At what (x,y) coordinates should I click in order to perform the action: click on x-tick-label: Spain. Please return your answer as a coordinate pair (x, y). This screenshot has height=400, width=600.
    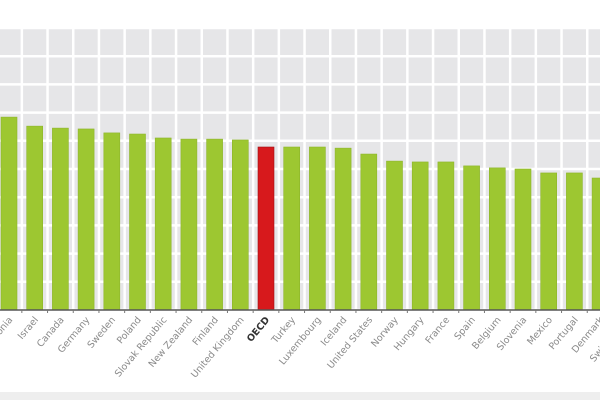
    Looking at the image, I should click on (464, 328).